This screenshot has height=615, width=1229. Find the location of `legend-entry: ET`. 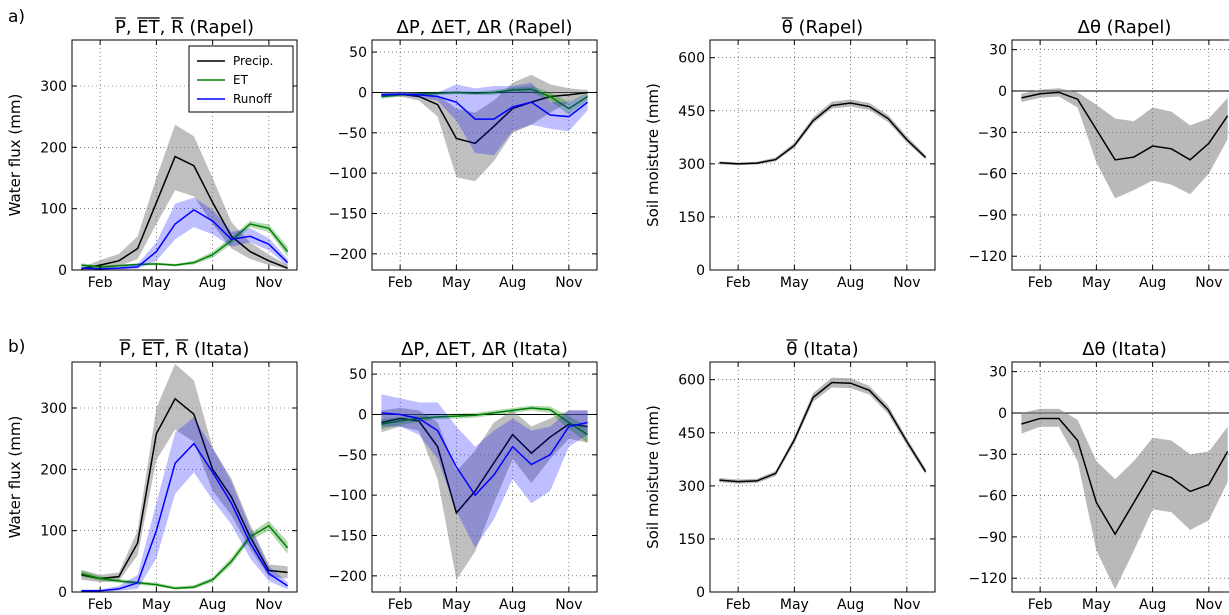

legend-entry: ET is located at coordinates (241, 80).